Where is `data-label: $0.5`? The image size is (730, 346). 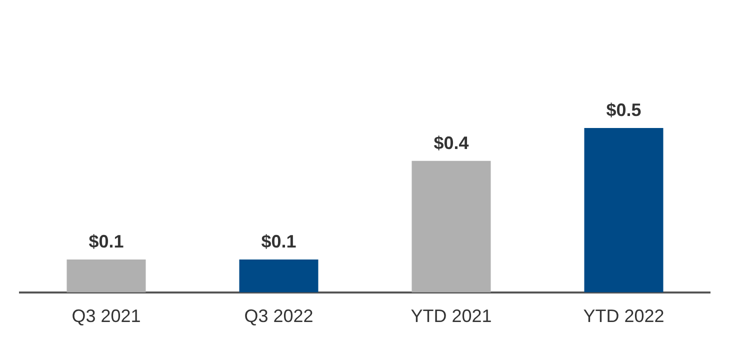
data-label: $0.5 is located at coordinates (624, 110).